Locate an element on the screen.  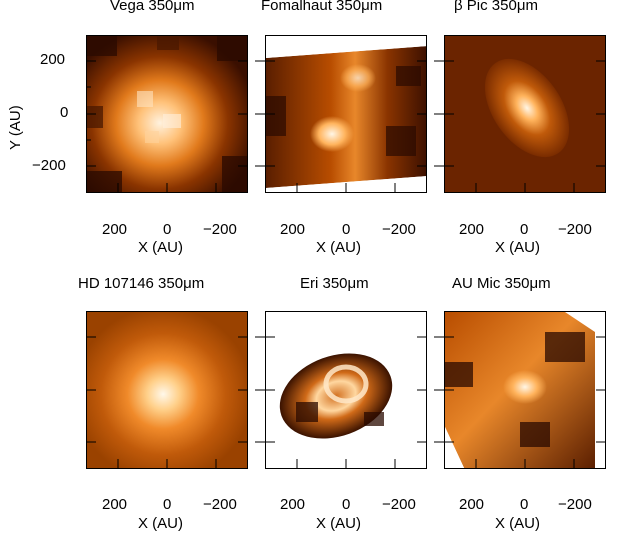
beta-pic-map-image is located at coordinates (525, 114).